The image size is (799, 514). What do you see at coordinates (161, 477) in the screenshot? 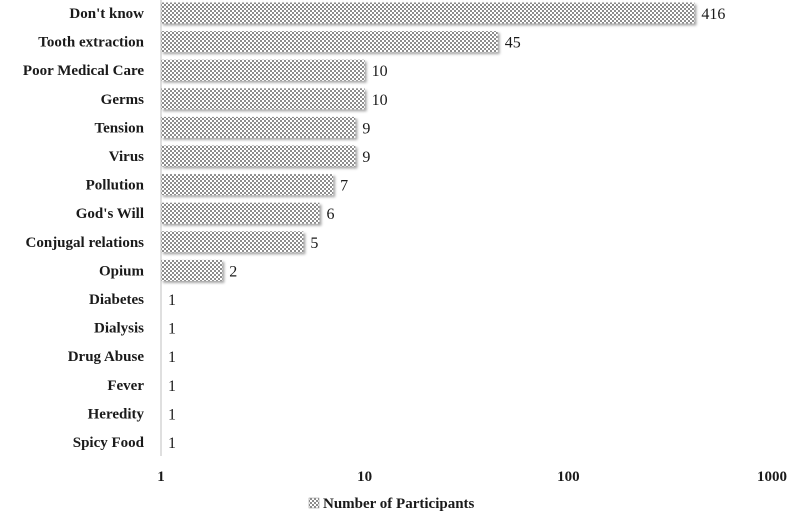
I see `x-tick-label: 1` at bounding box center [161, 477].